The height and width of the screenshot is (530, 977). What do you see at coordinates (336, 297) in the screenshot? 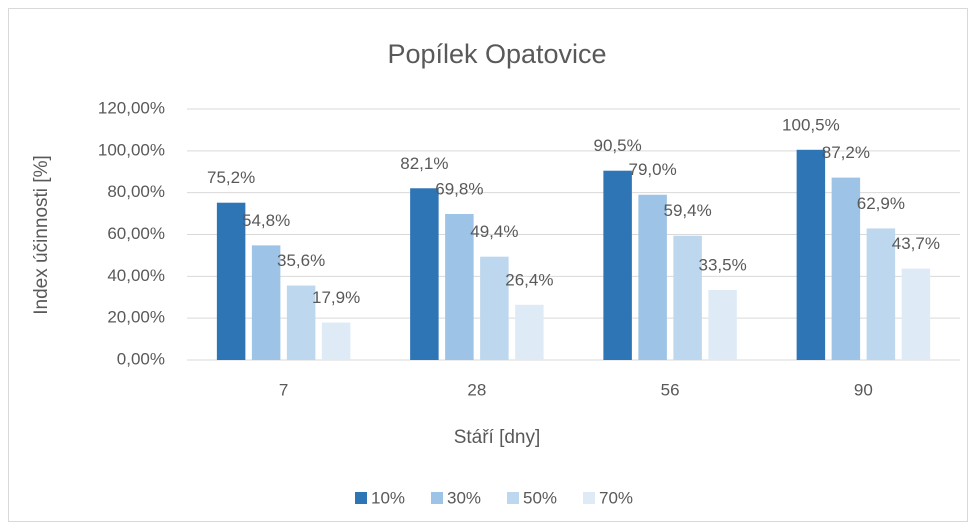
I see `data-label: 17,9%` at bounding box center [336, 297].